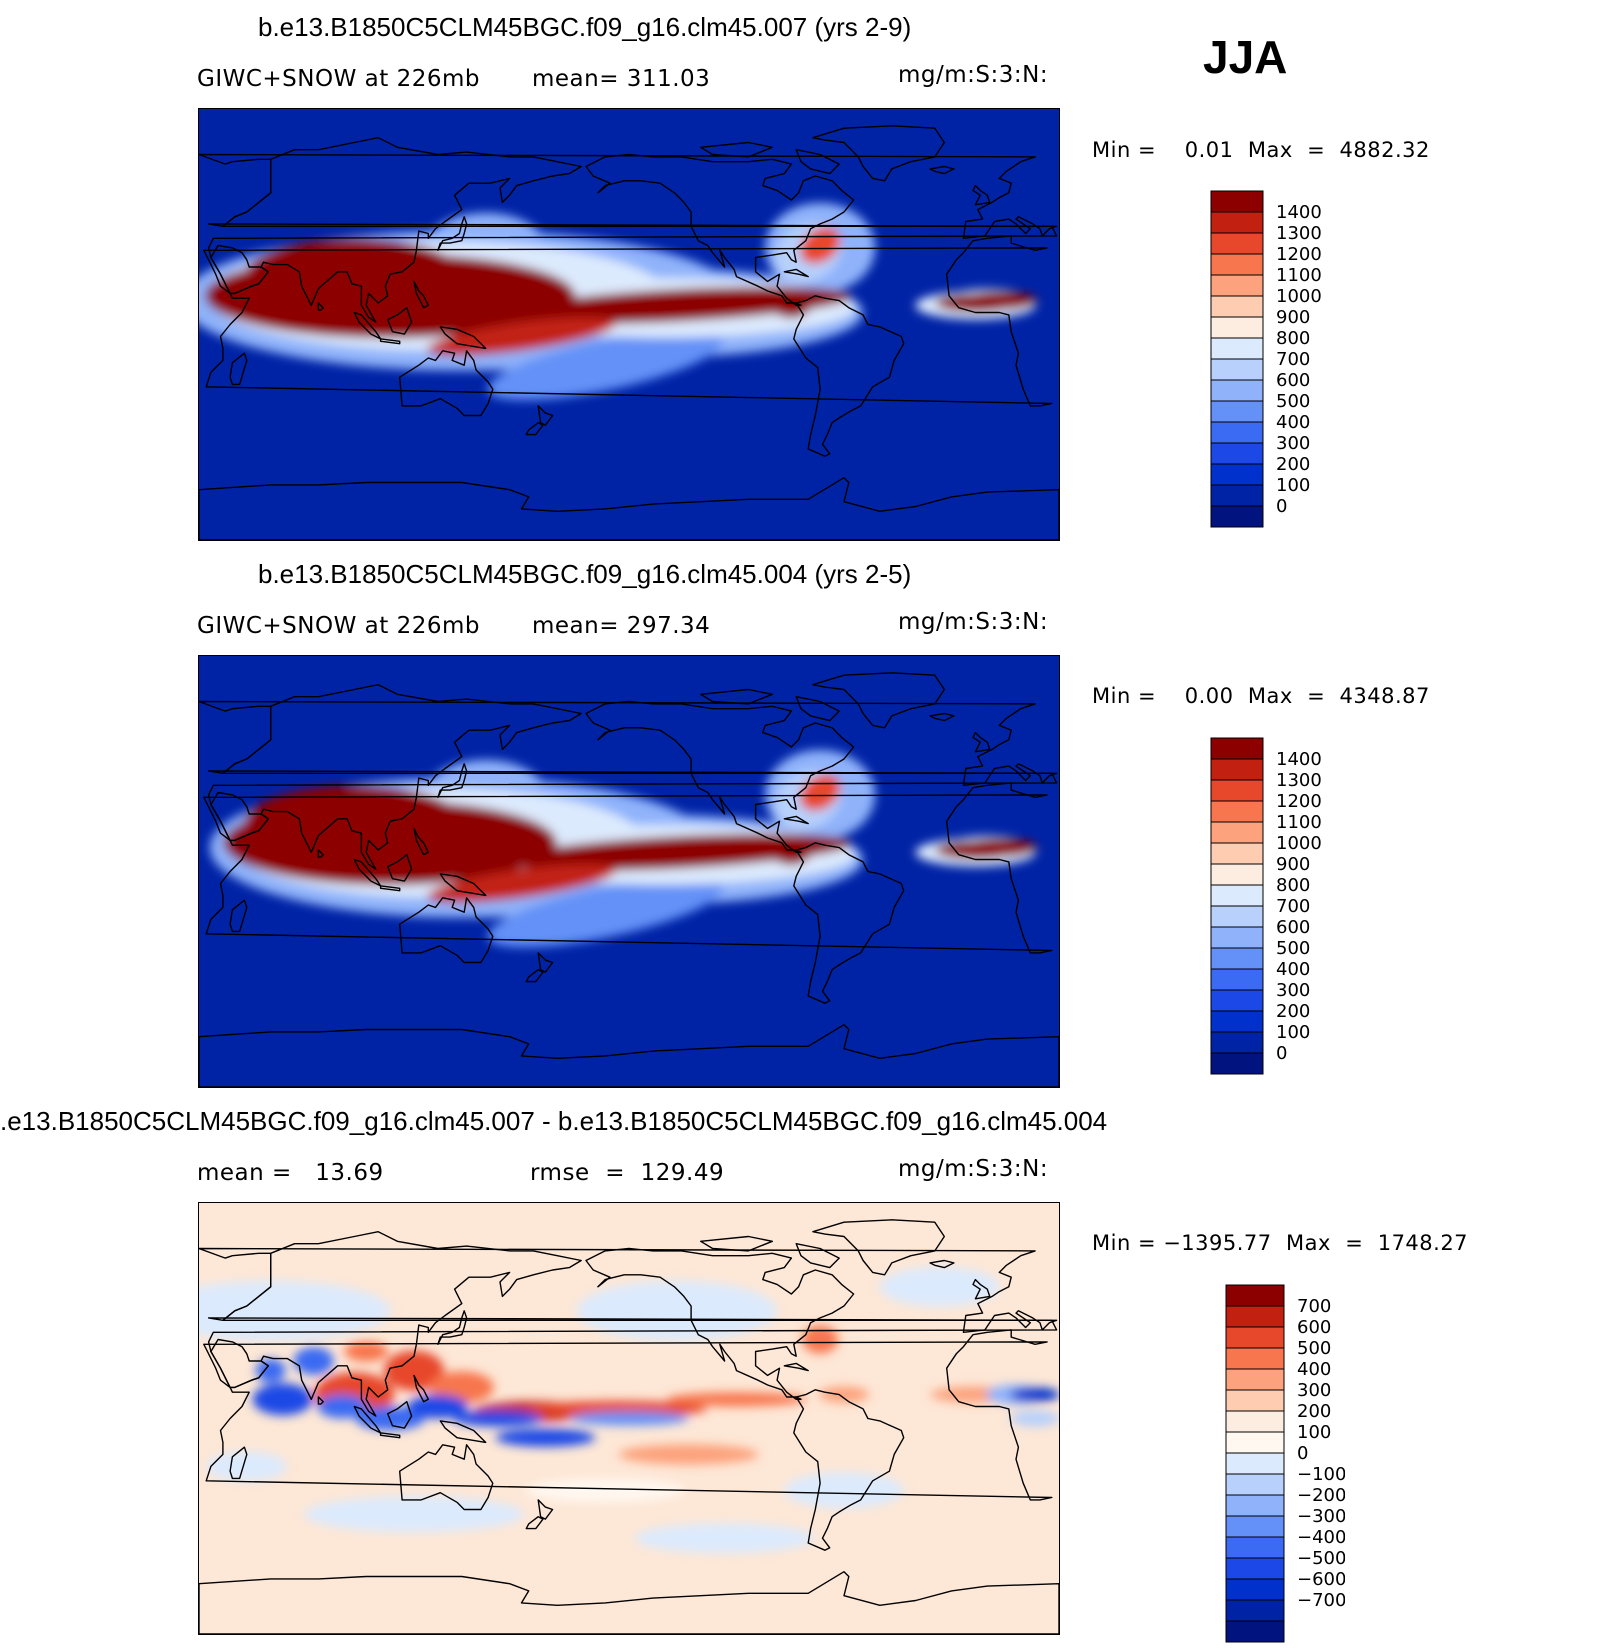 This screenshot has width=1599, height=1652. What do you see at coordinates (1299, 296) in the screenshot?
I see `panel1-colorbar-label: 1000` at bounding box center [1299, 296].